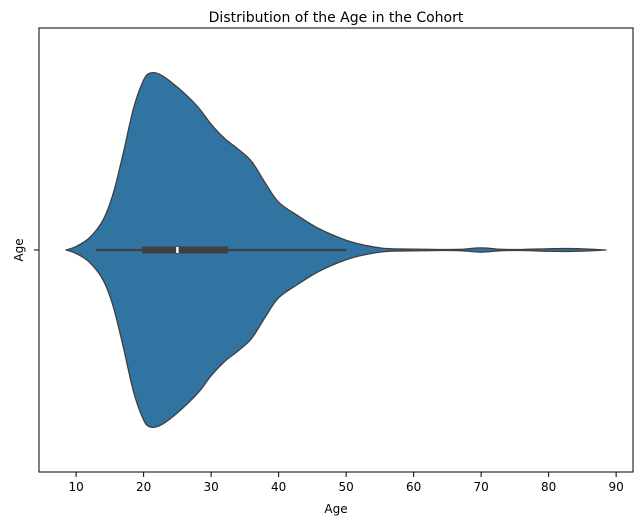 The height and width of the screenshot is (525, 643). What do you see at coordinates (480, 487) in the screenshot?
I see `x-tick-label: 70` at bounding box center [480, 487].